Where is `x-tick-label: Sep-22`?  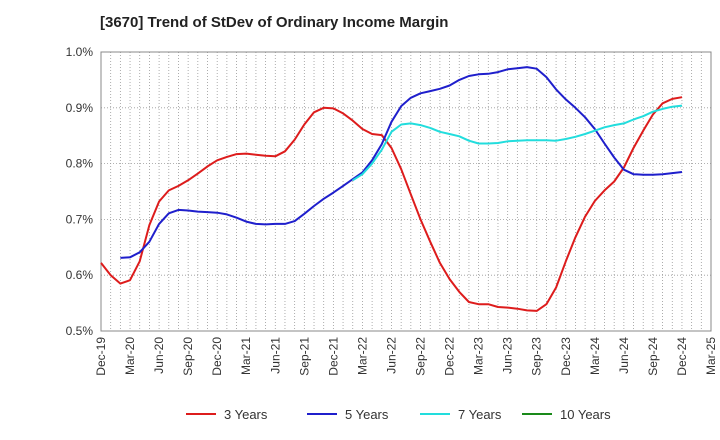
x-tick-label: Sep-22 is located at coordinates (421, 356).